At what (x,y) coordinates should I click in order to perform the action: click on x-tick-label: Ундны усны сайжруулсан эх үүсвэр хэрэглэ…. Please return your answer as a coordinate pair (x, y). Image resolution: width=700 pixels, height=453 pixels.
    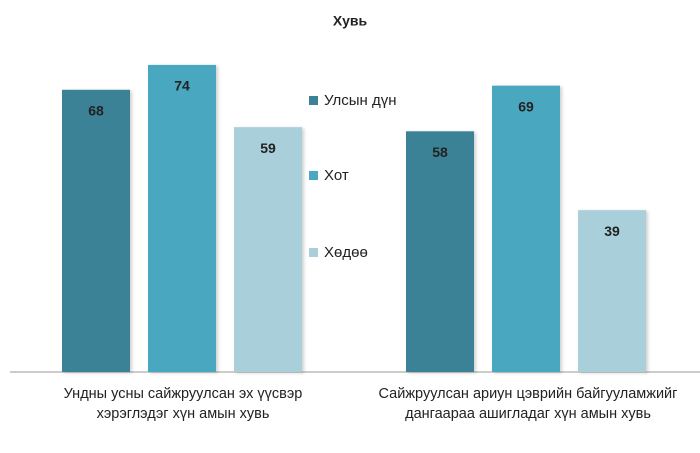
    Looking at the image, I should click on (183, 404).